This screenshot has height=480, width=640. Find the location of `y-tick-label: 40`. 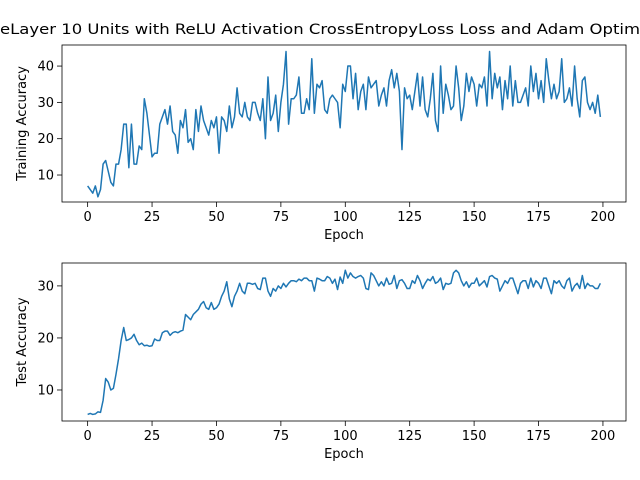

y-tick-label: 40 is located at coordinates (45, 67).